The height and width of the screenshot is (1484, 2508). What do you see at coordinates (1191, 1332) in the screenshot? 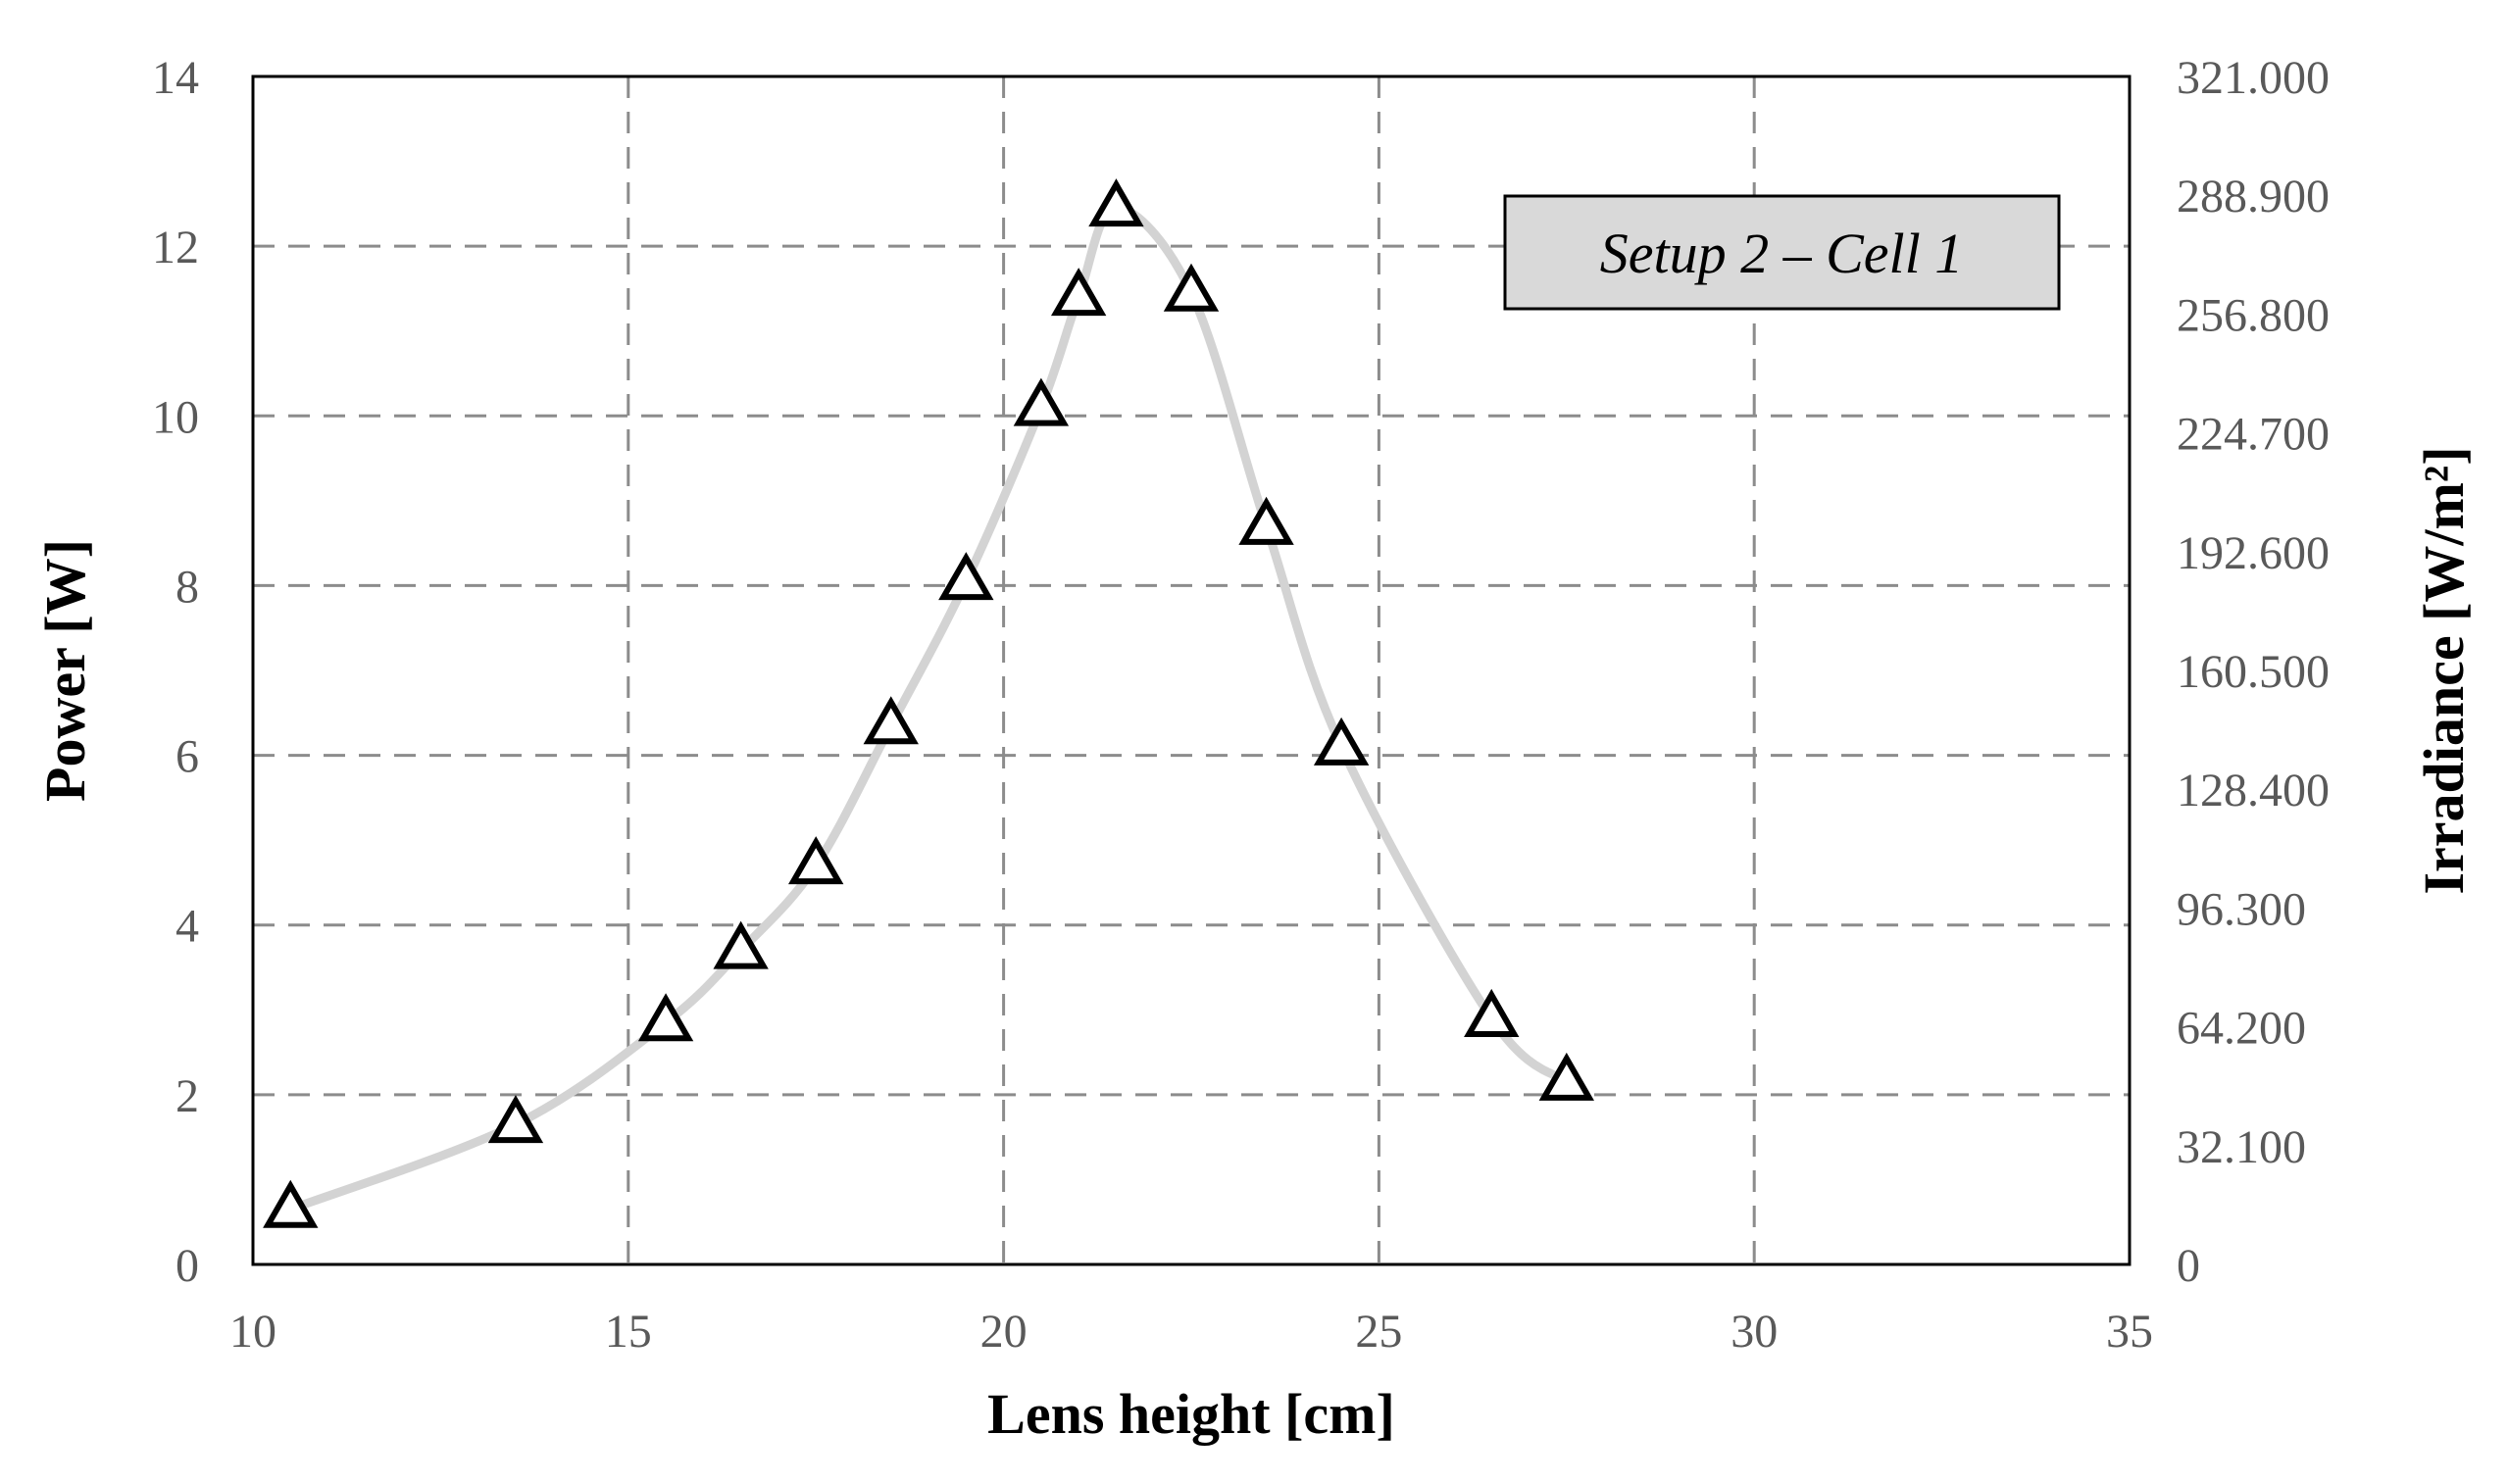
I see `x-axis-tick-labels: 10 15 20 25 30 35` at bounding box center [1191, 1332].